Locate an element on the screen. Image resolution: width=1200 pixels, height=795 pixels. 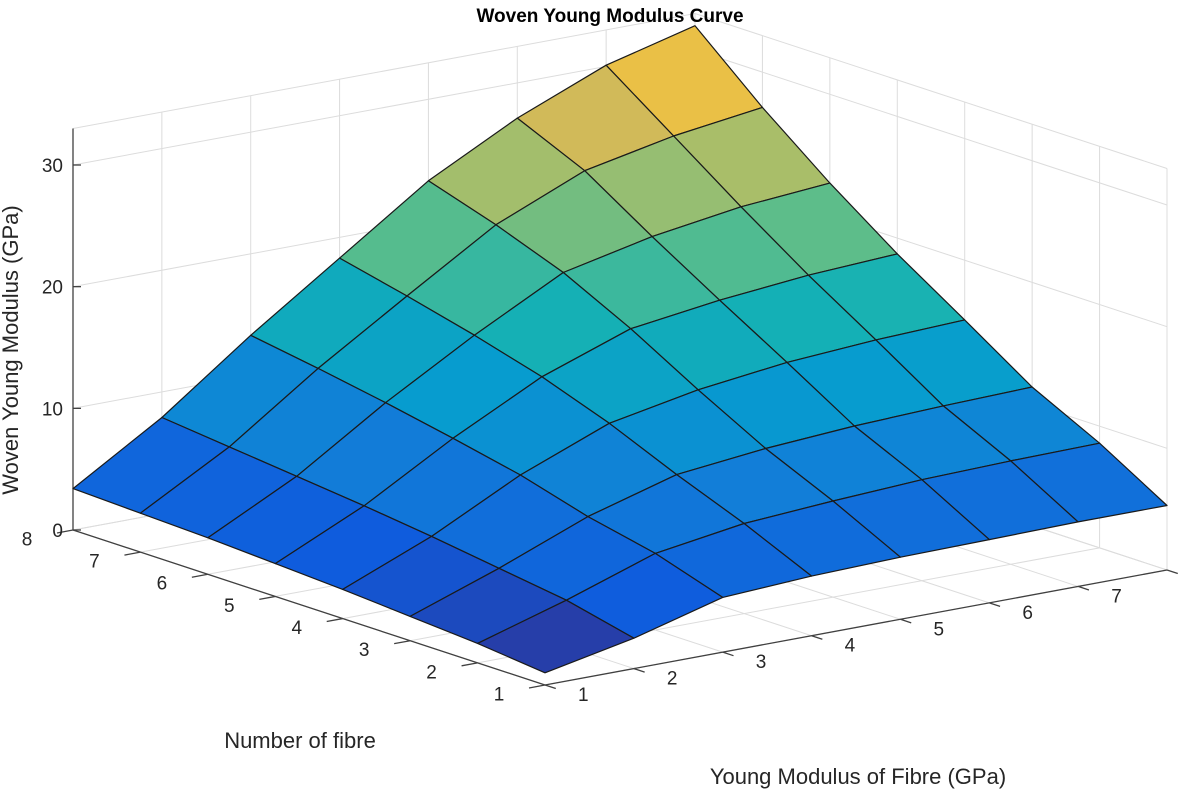
y-axis-line is located at coordinates (309, 607).